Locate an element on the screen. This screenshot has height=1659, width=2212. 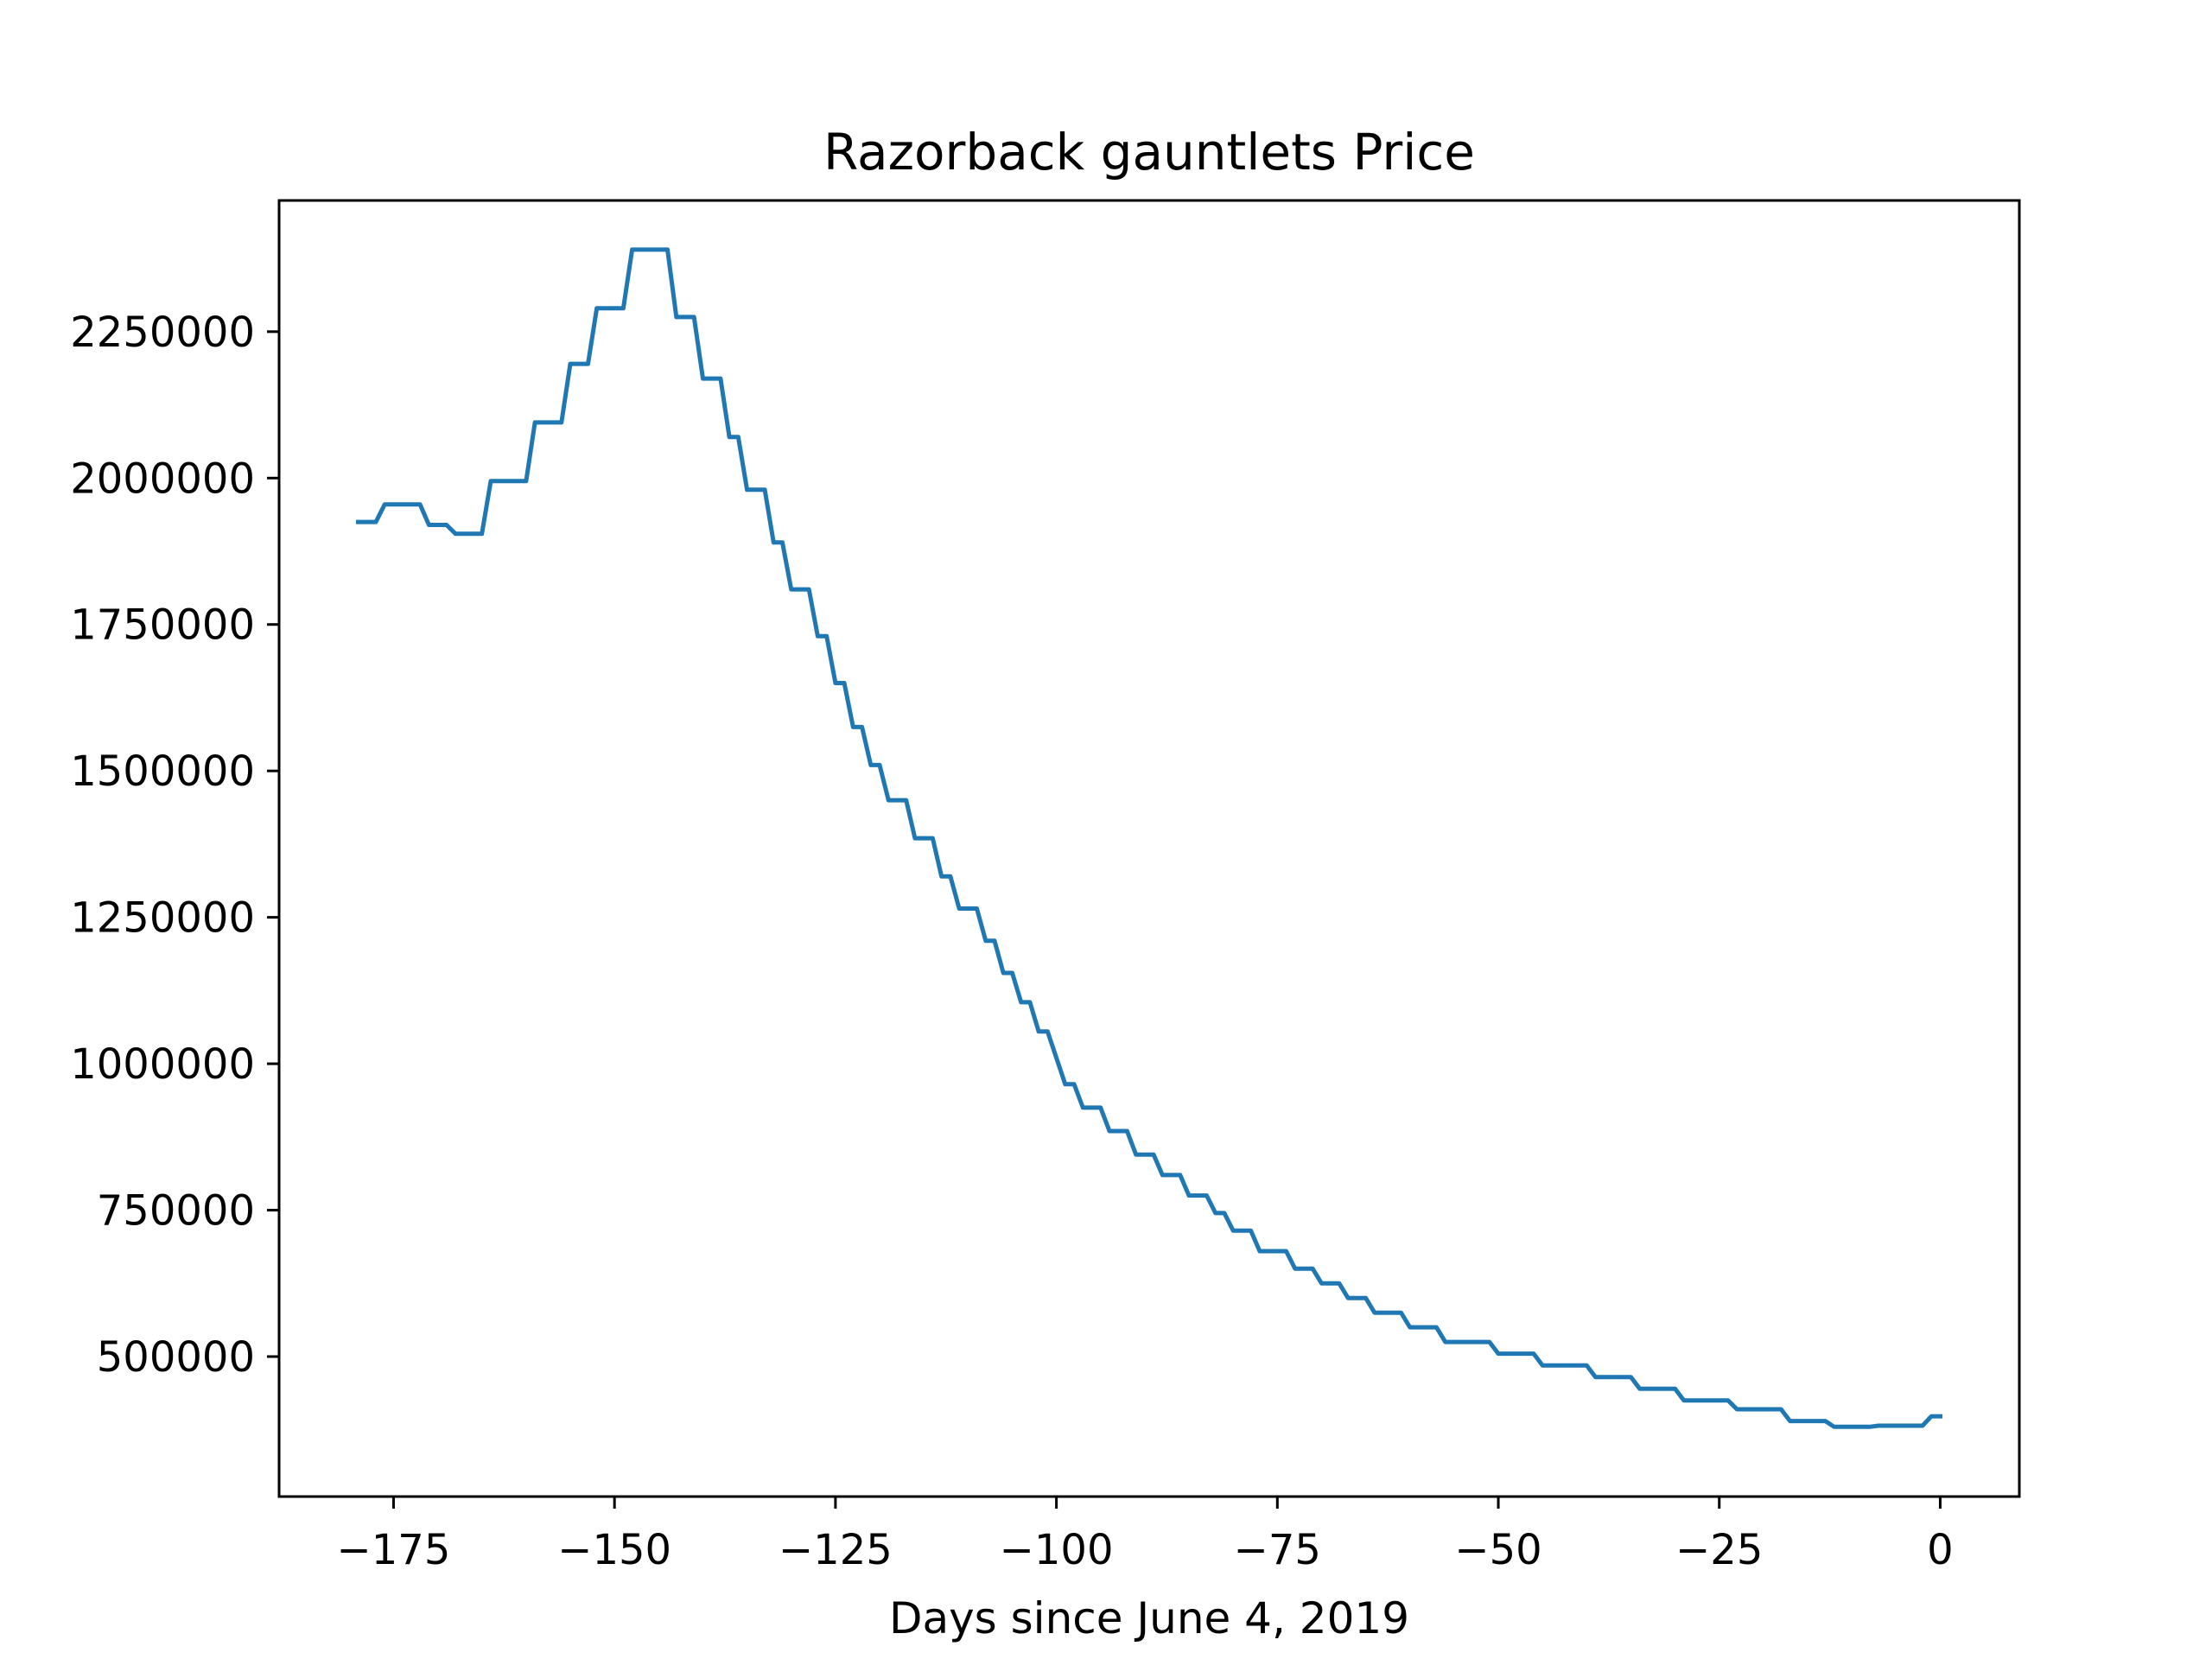
chart-title: Razorback gauntlets Price is located at coordinates (1149, 152).